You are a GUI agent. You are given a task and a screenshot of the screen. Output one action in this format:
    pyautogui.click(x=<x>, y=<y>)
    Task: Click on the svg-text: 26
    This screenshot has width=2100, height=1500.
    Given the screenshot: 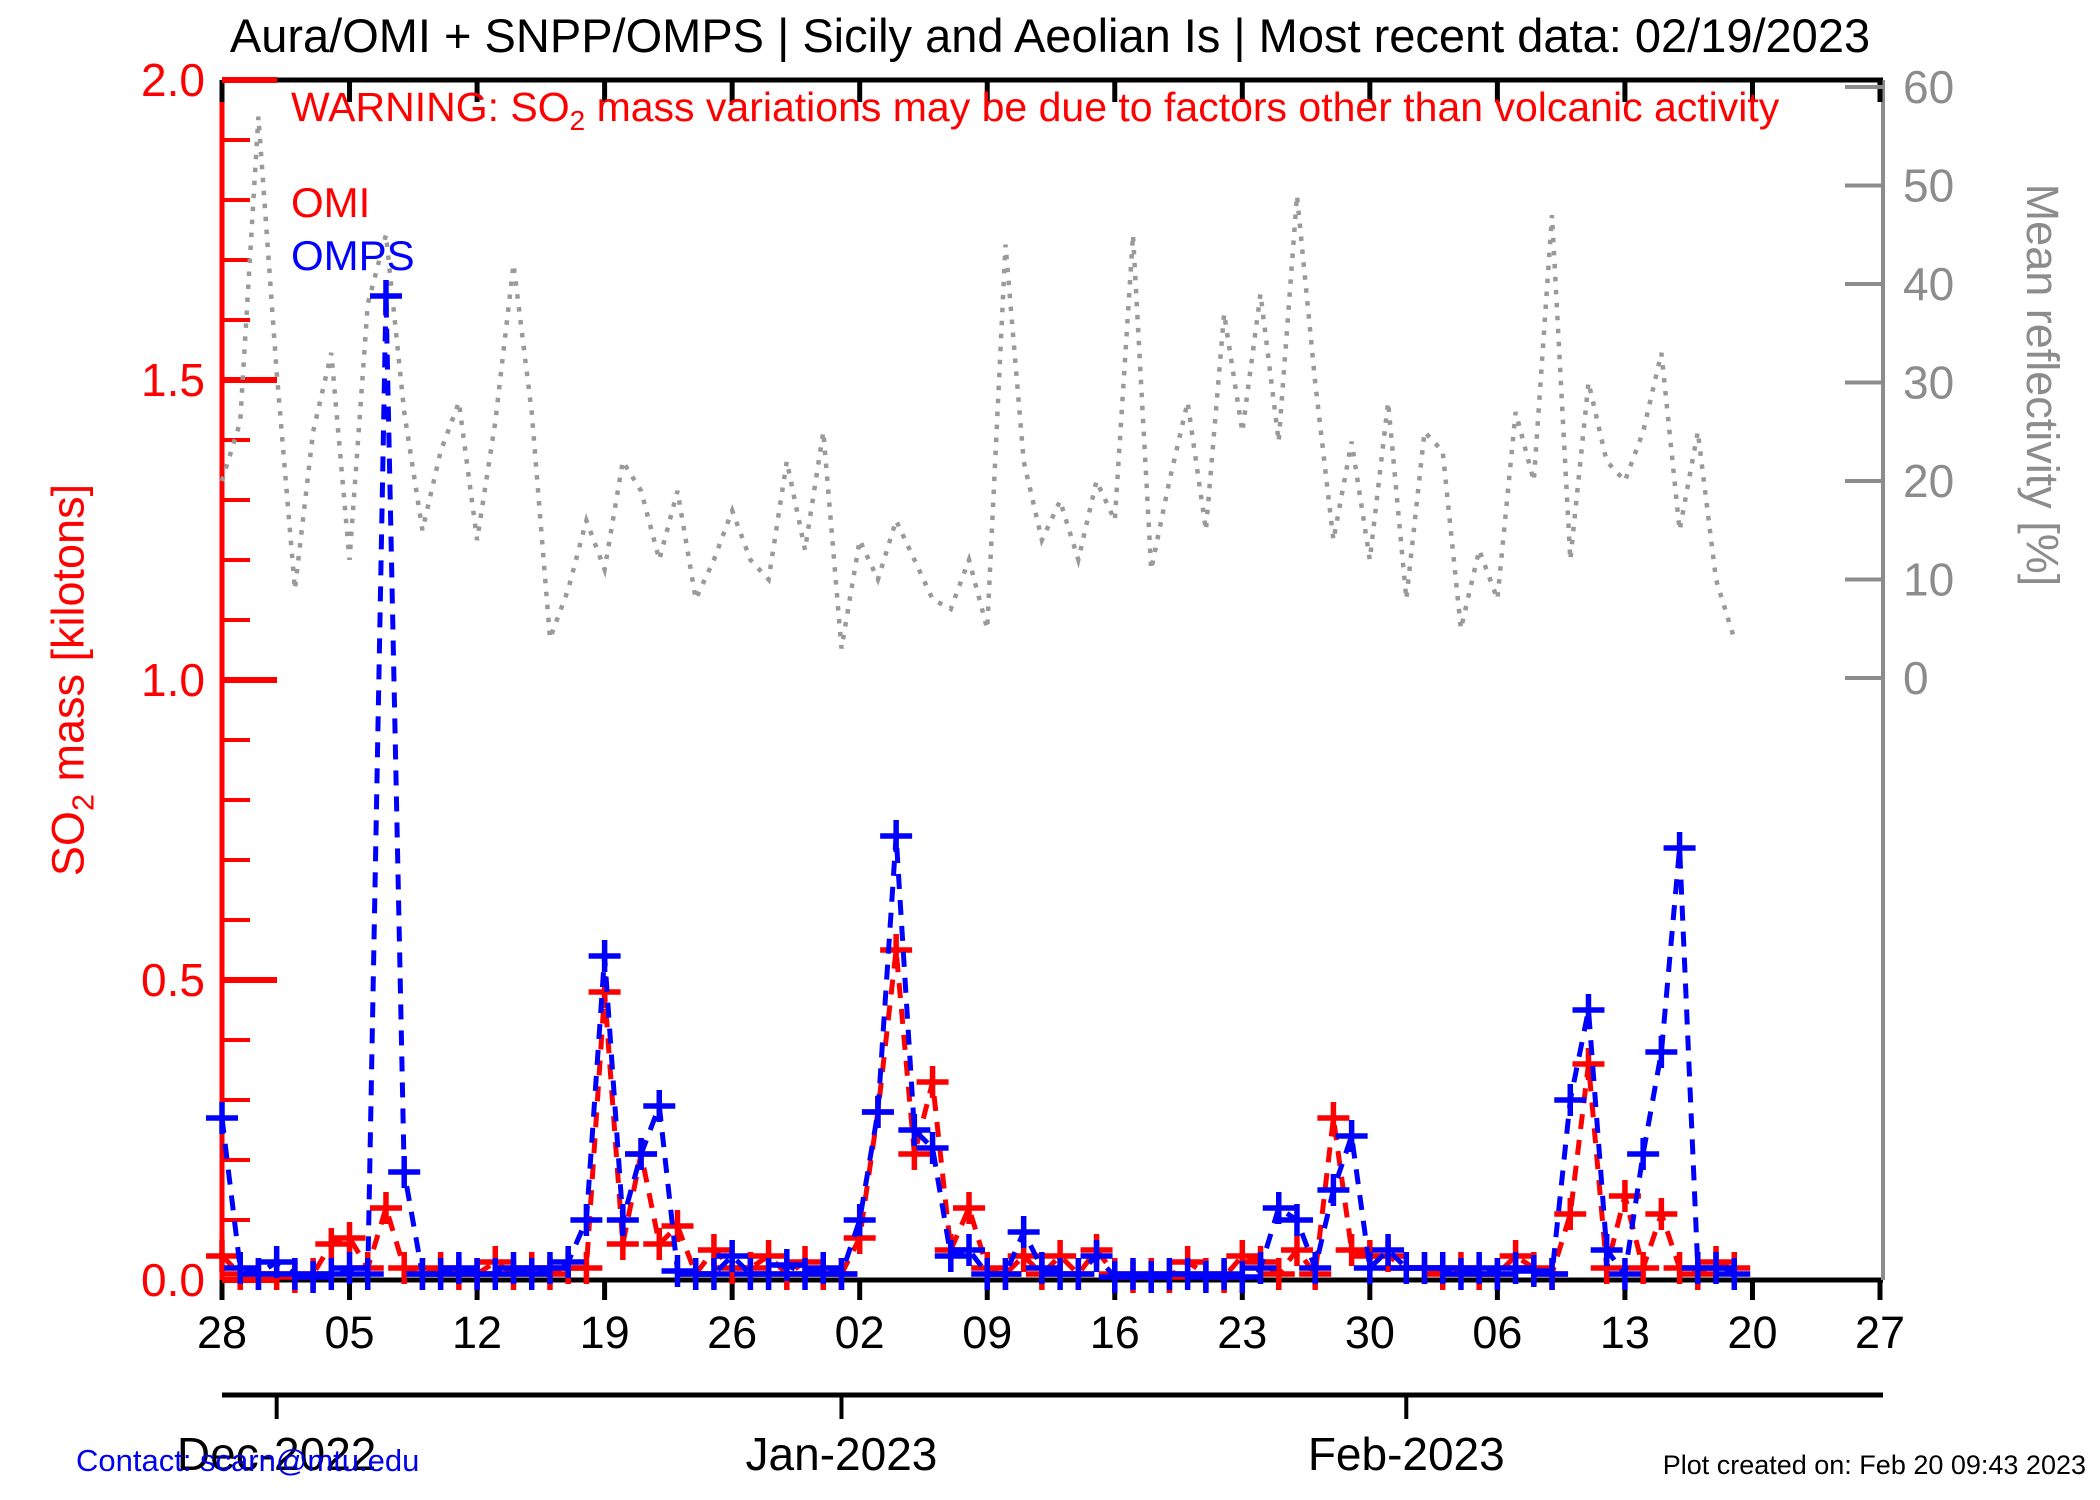 What is the action you would take?
    pyautogui.click(x=732, y=1332)
    